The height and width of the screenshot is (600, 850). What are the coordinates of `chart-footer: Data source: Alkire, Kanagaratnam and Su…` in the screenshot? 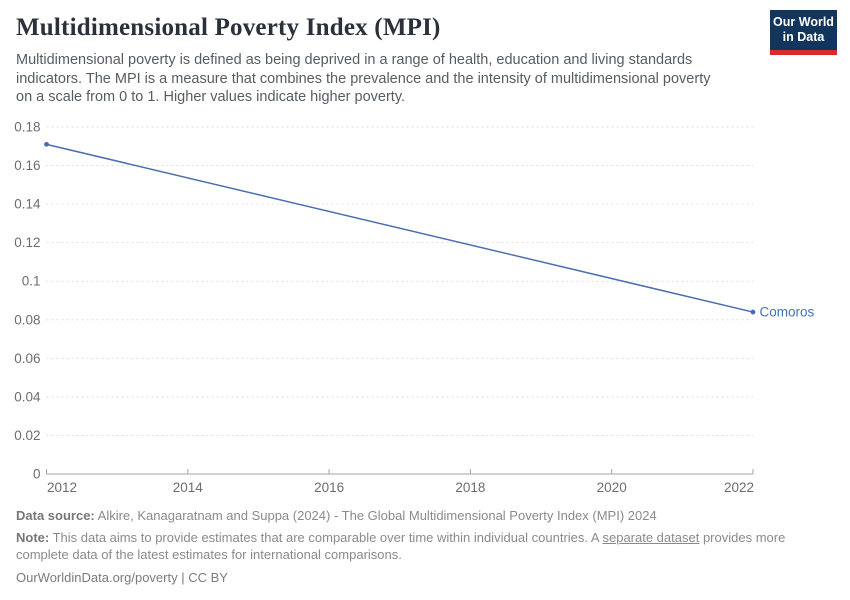 It's located at (416, 546).